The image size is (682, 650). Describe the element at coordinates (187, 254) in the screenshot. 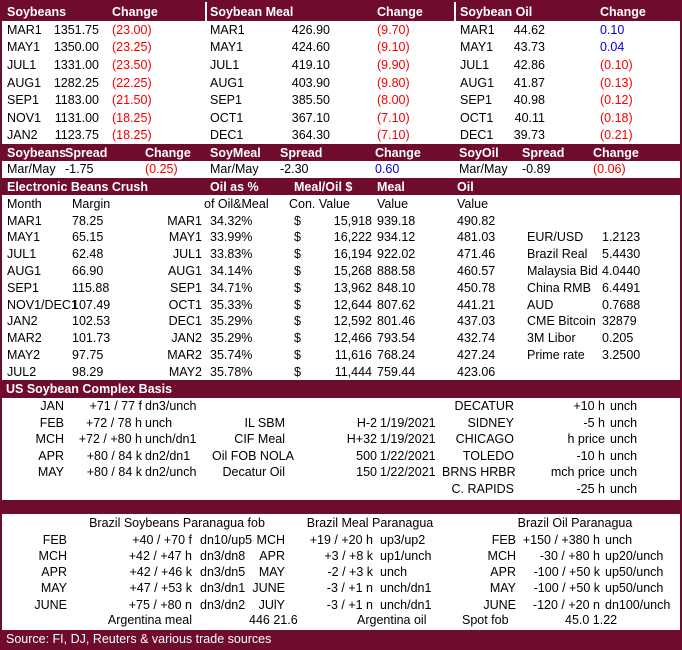

I see `pct-month: JUL1` at that location.